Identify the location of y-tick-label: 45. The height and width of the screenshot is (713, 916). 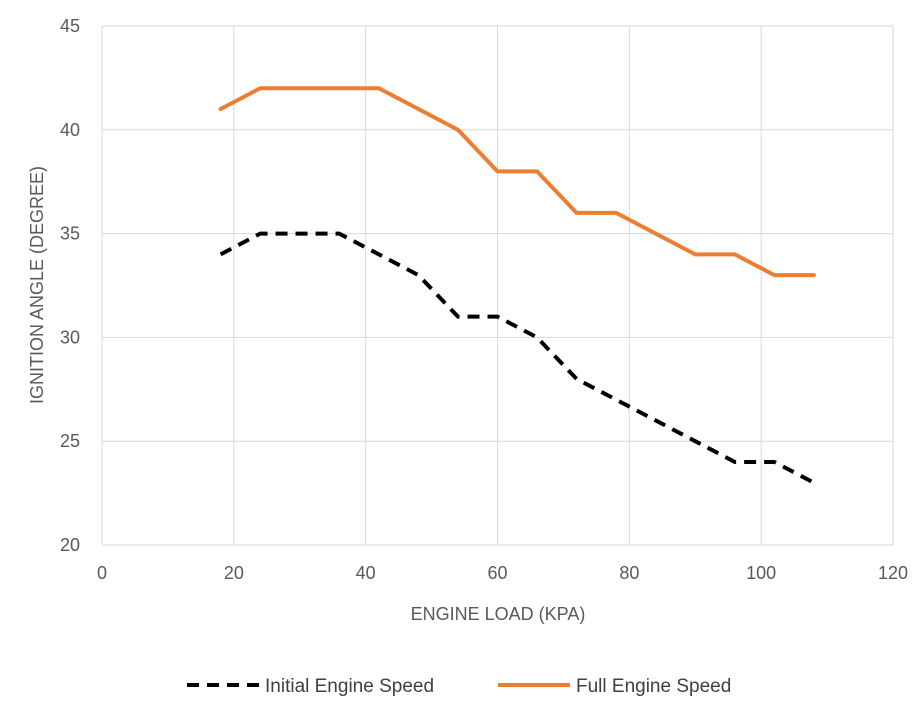
(70, 26).